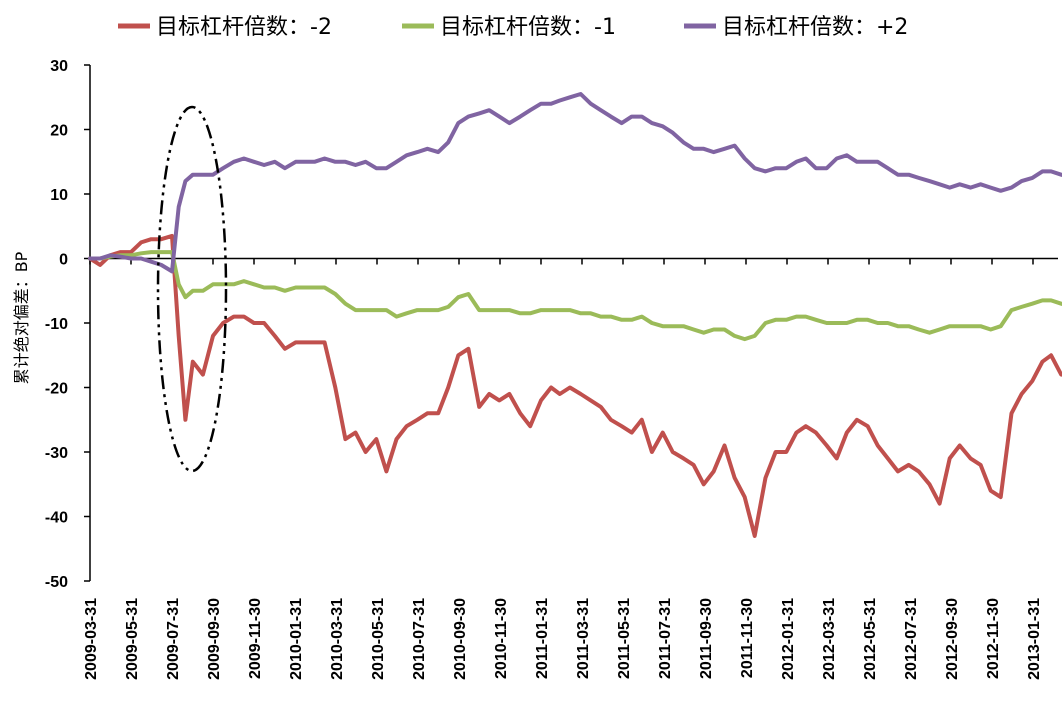  I want to click on y-tick-label: -30, so click(56, 453).